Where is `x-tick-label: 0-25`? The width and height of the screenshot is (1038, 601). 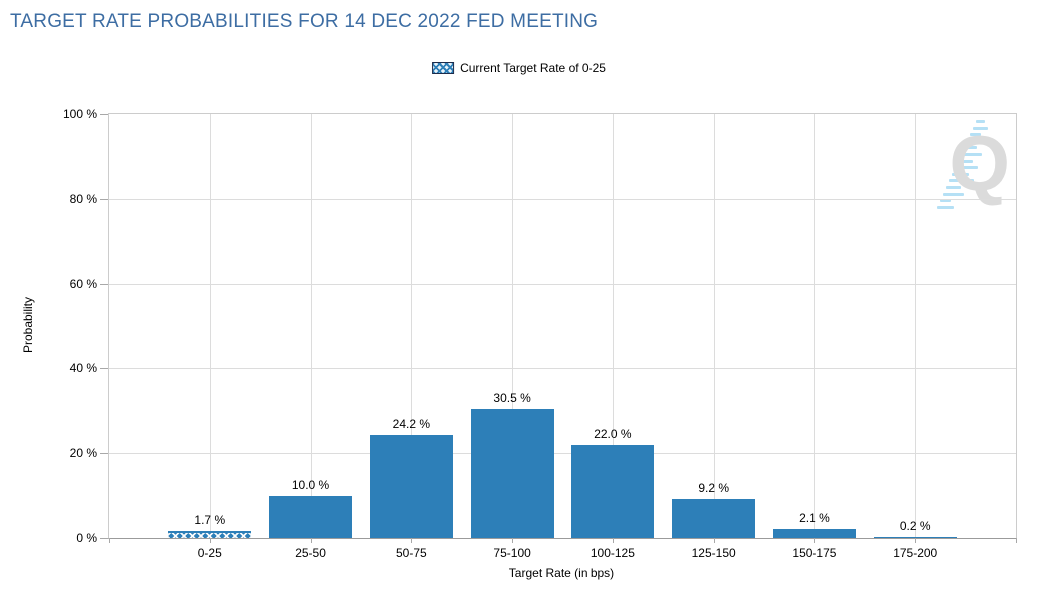 x-tick-label: 0-25 is located at coordinates (209, 553).